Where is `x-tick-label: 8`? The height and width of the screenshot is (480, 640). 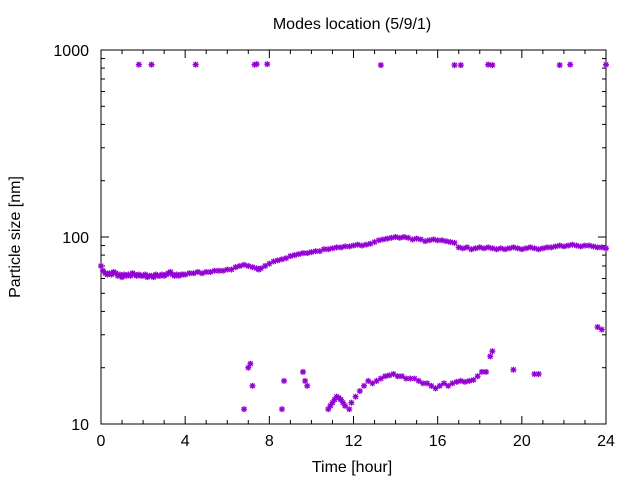 x-tick-label: 8 is located at coordinates (269, 441).